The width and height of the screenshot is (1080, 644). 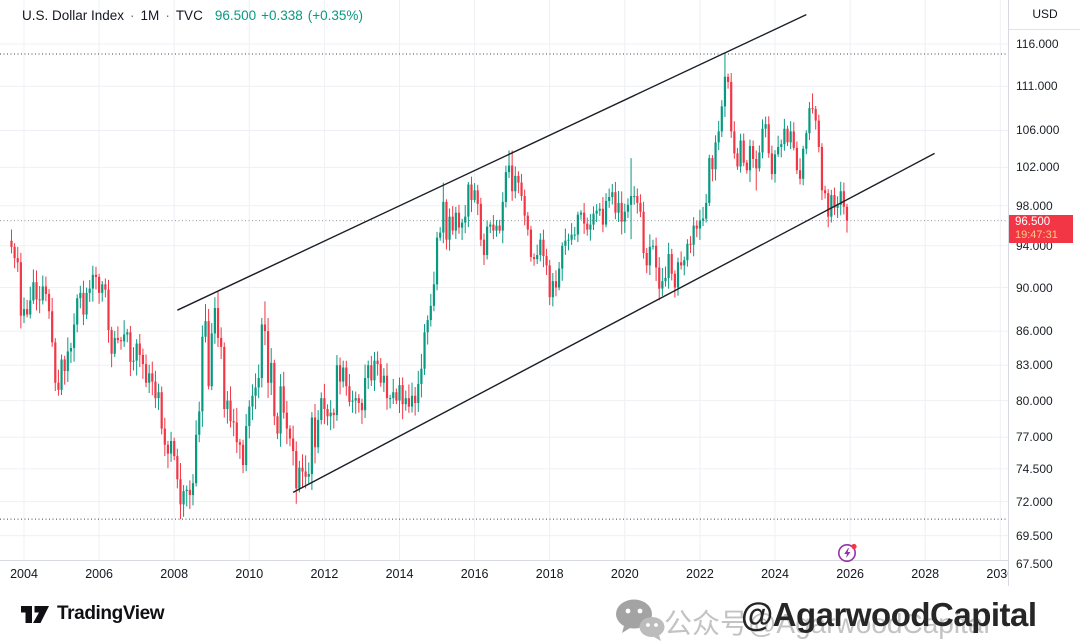 I want to click on lightning-button, so click(x=848, y=553).